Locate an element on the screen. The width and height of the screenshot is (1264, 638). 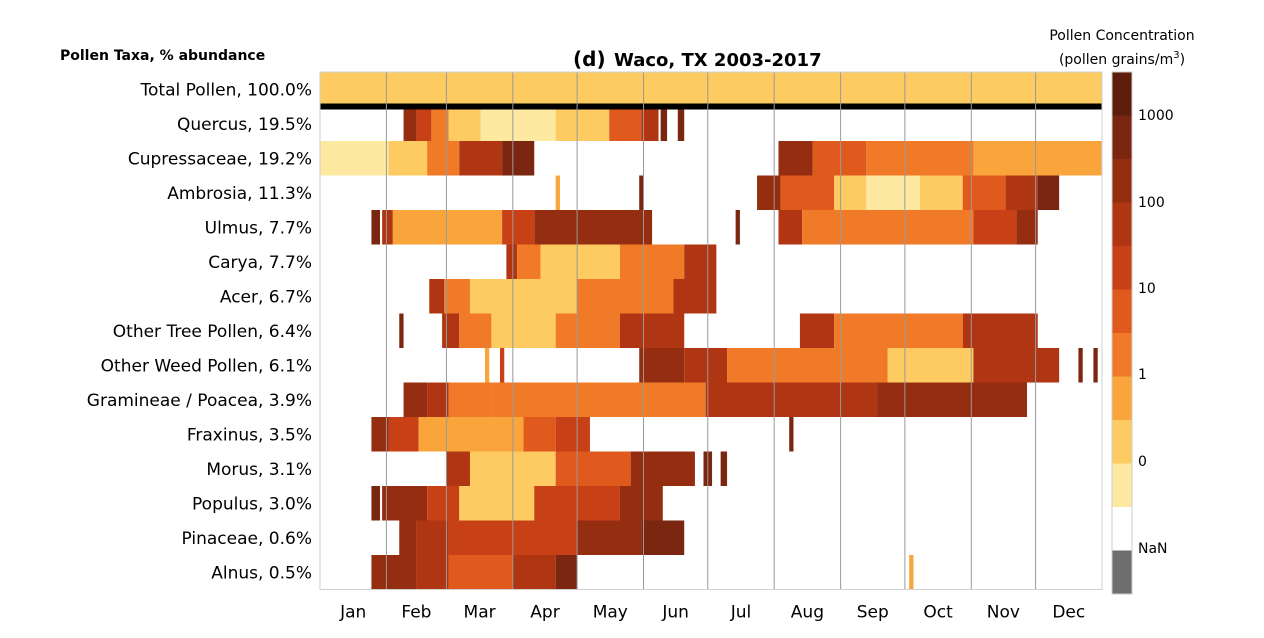
row-label: Alnus, 0.5% is located at coordinates (261, 573).